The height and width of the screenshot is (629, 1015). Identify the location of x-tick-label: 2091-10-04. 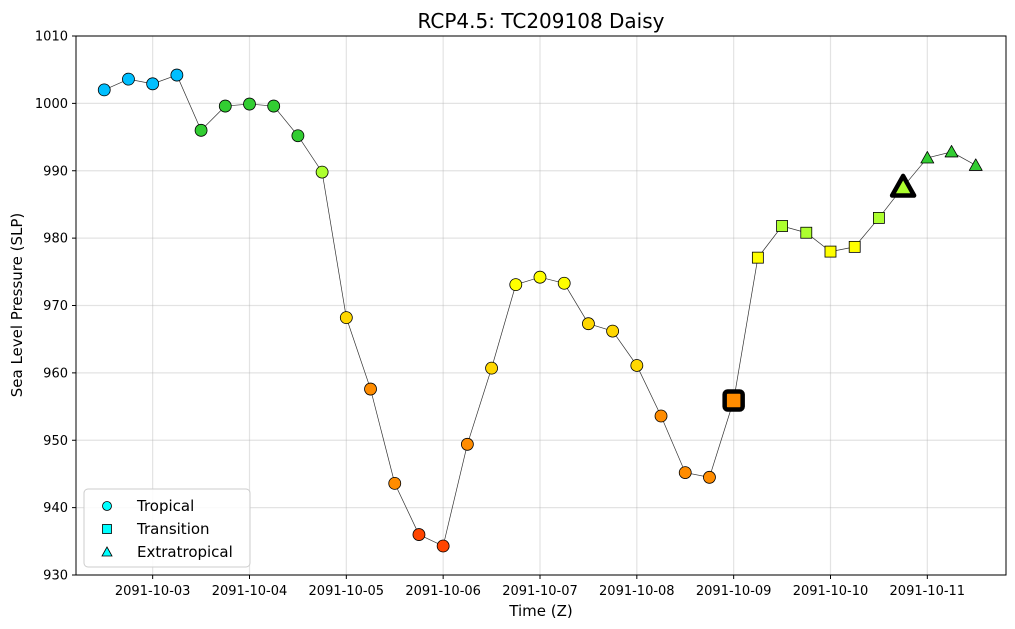
(250, 591).